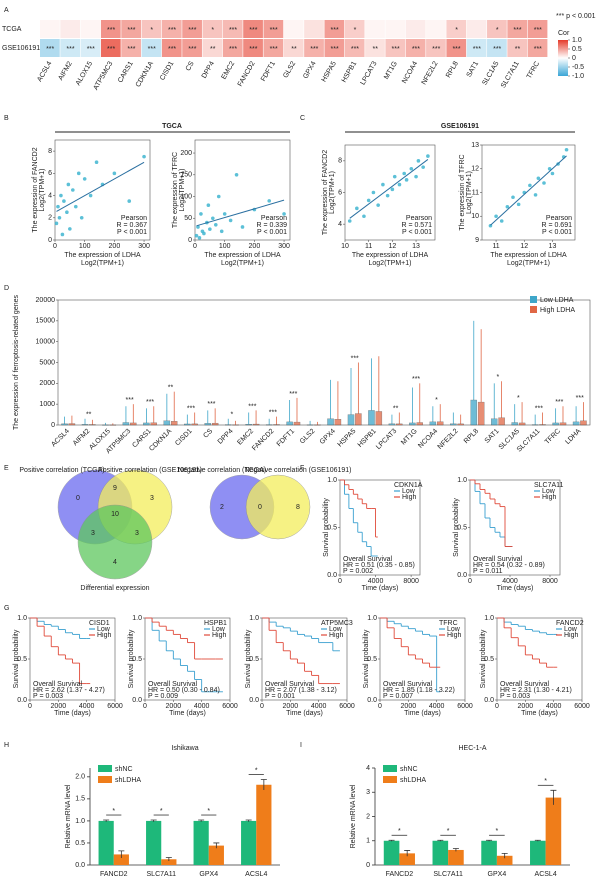  Describe the element at coordinates (495, 246) in the screenshot. I see `x-tick-label: 11` at that location.